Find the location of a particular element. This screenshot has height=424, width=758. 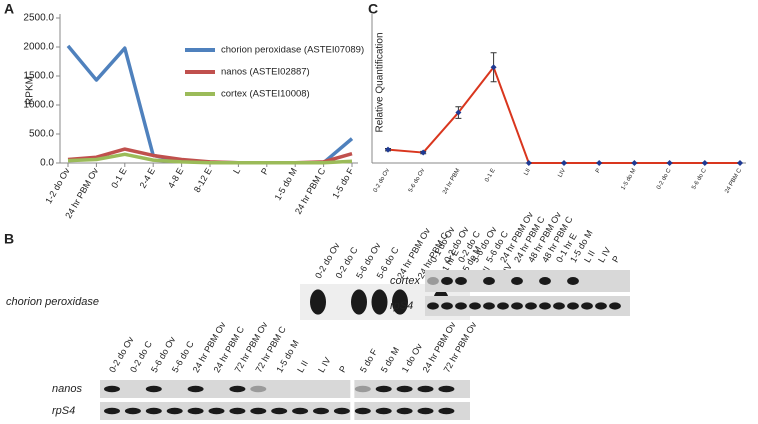

x-tick-label: LIV is located at coordinates (562, 173).